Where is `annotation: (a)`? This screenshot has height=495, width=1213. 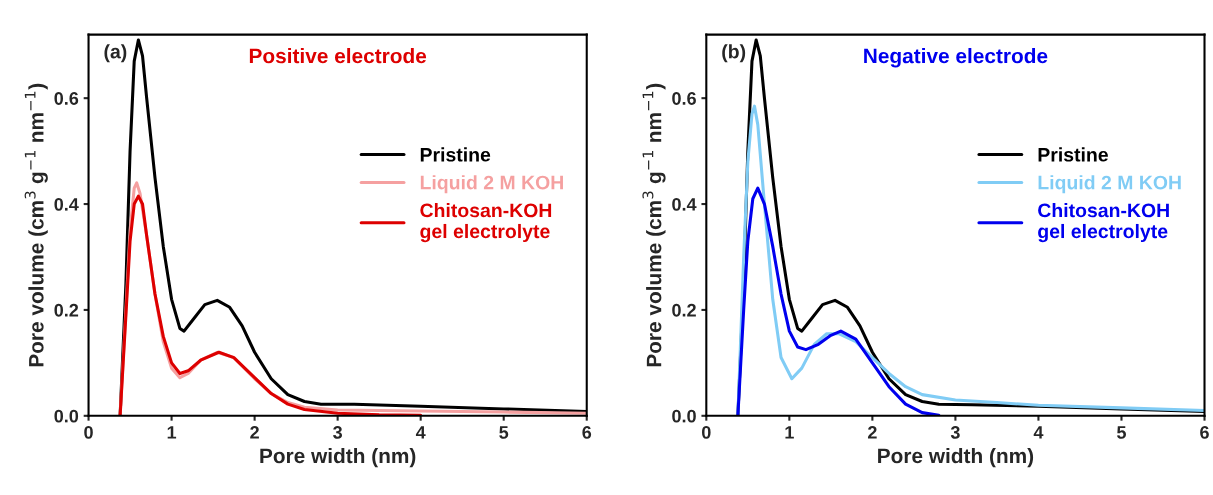
annotation: (a) is located at coordinates (115, 53).